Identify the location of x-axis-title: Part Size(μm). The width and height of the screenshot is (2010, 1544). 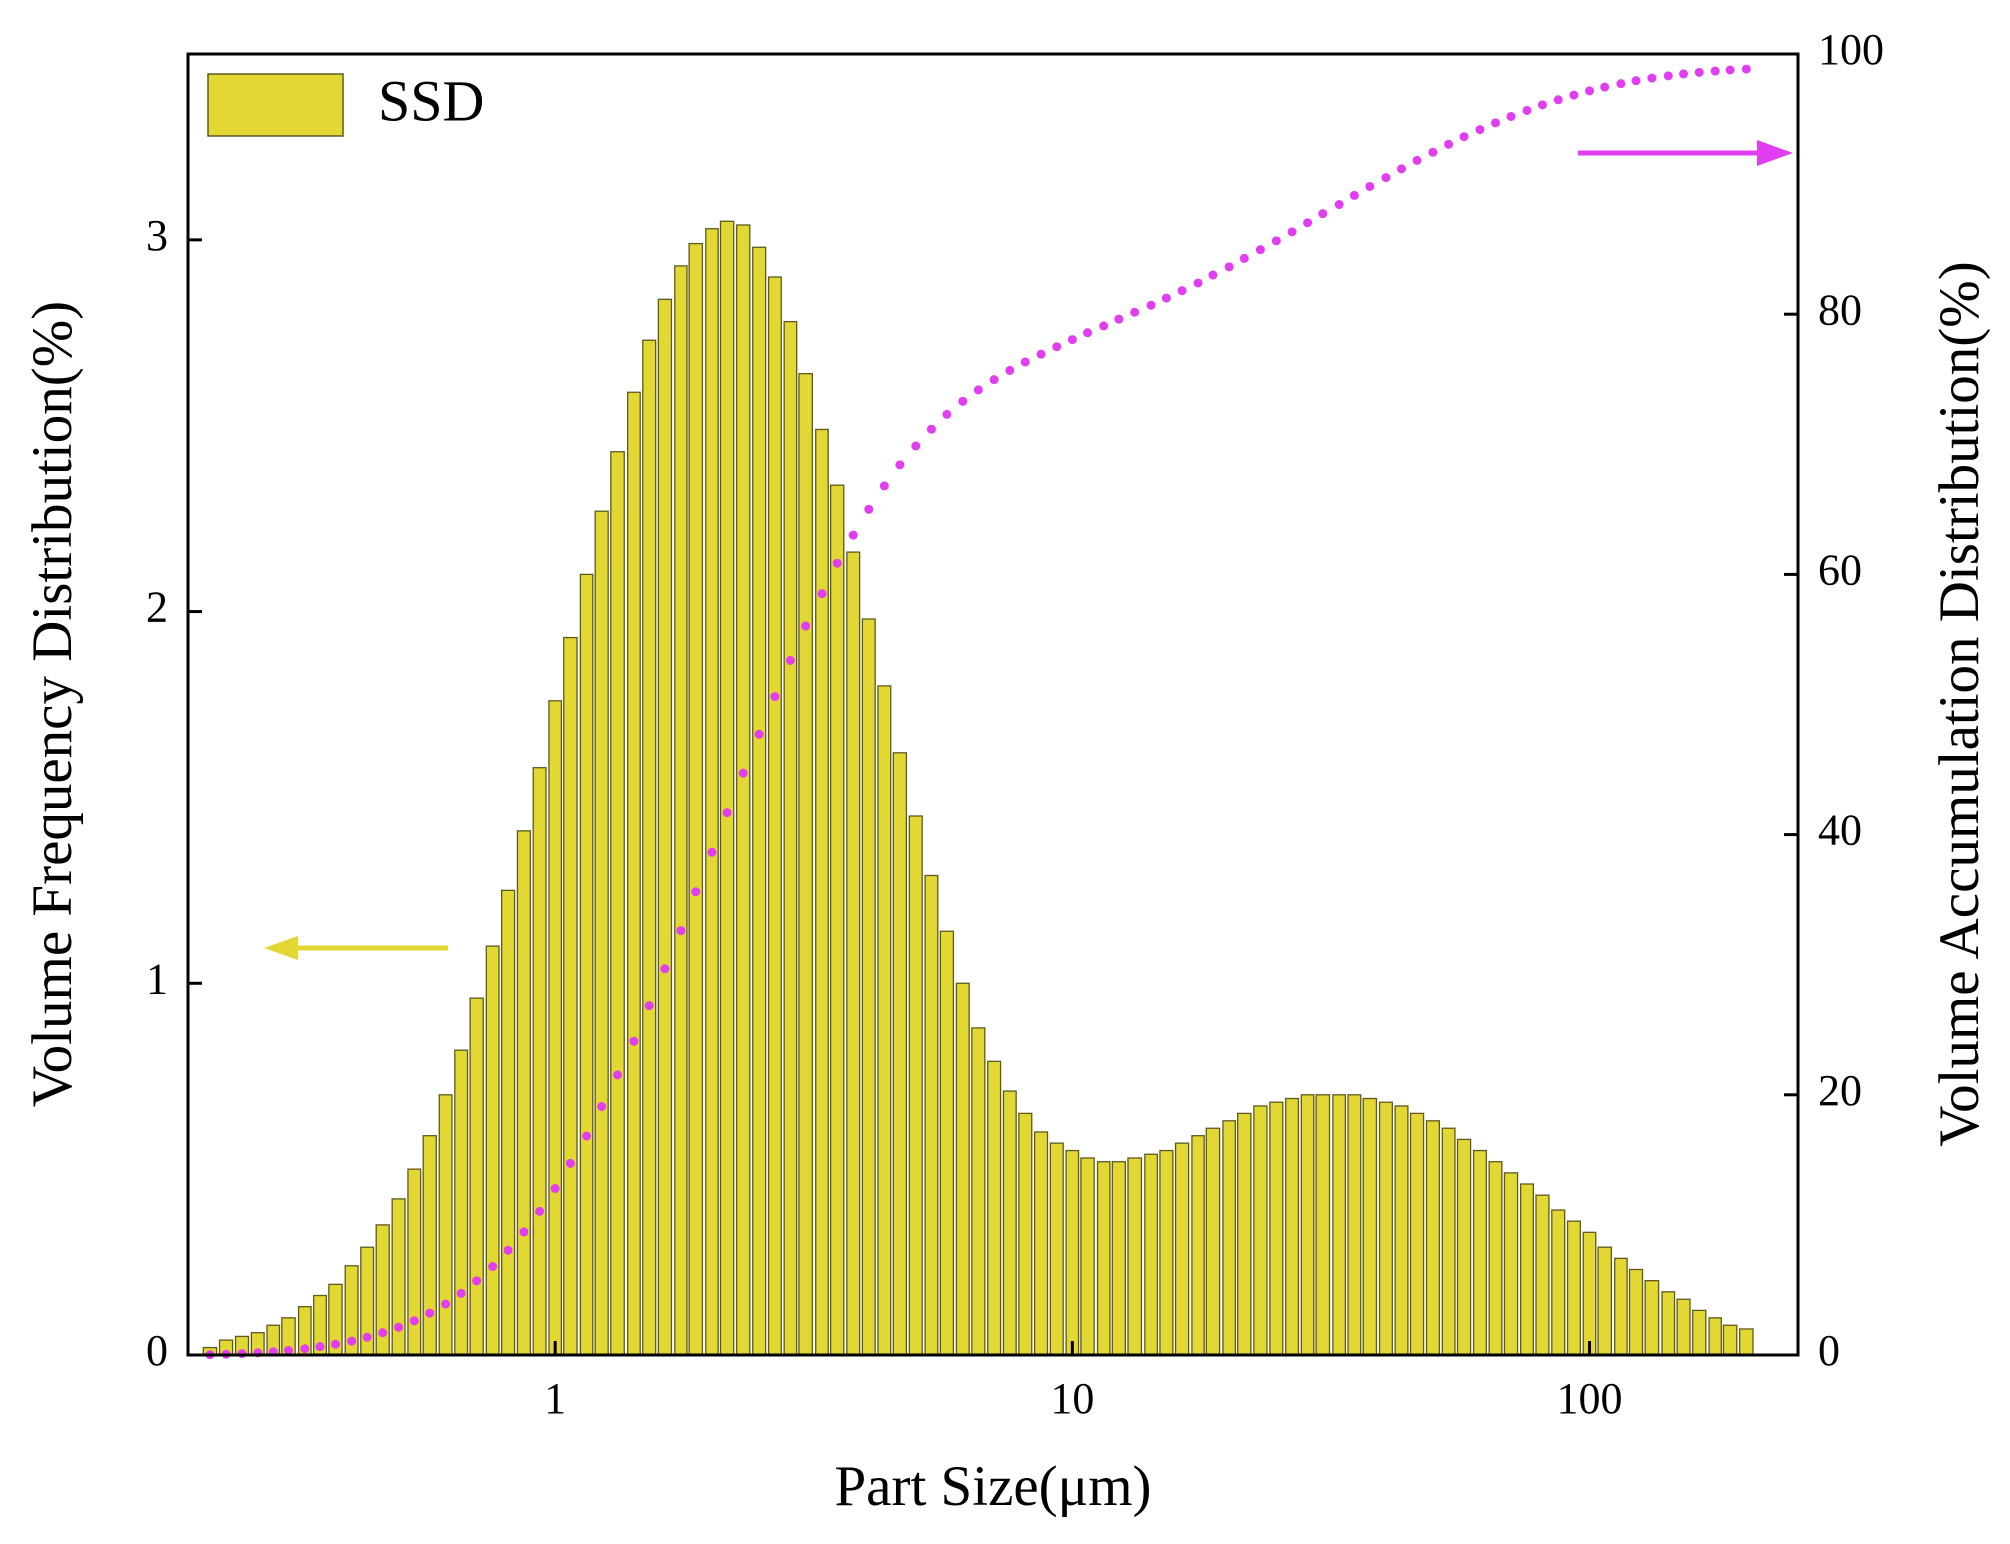
(992, 1486).